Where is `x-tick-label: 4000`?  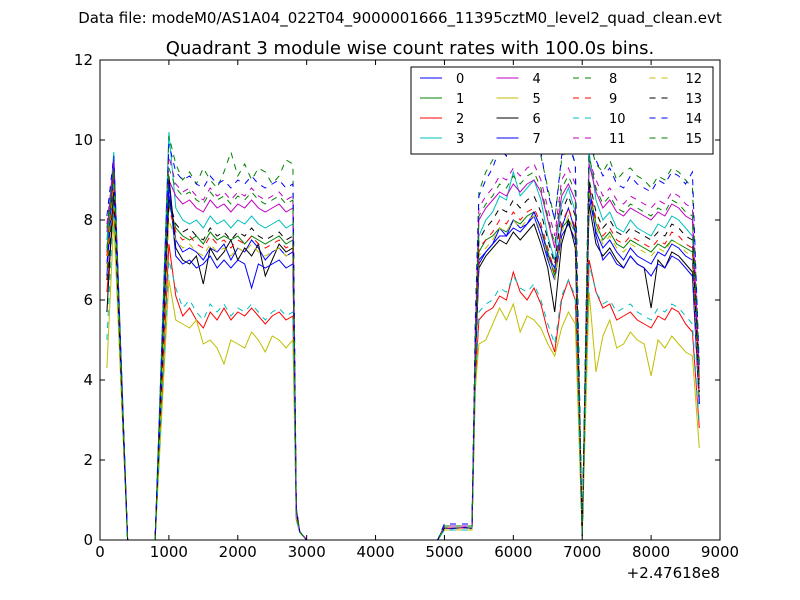
x-tick-label: 4000 is located at coordinates (375, 552).